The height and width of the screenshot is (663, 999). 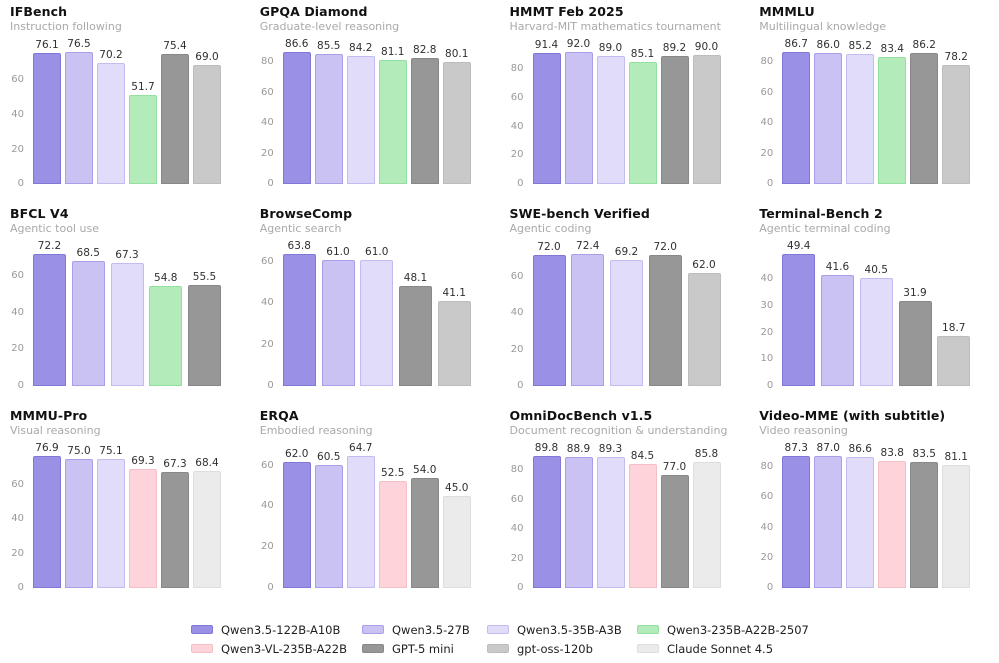 I want to click on chart-subtitle: Document recognition & understanding, so click(x=618, y=430).